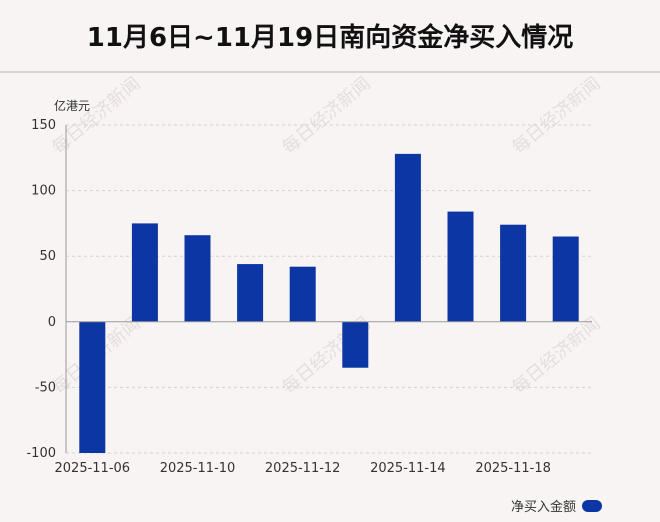 This screenshot has height=522, width=660. I want to click on legend: 净买入金额, so click(556, 505).